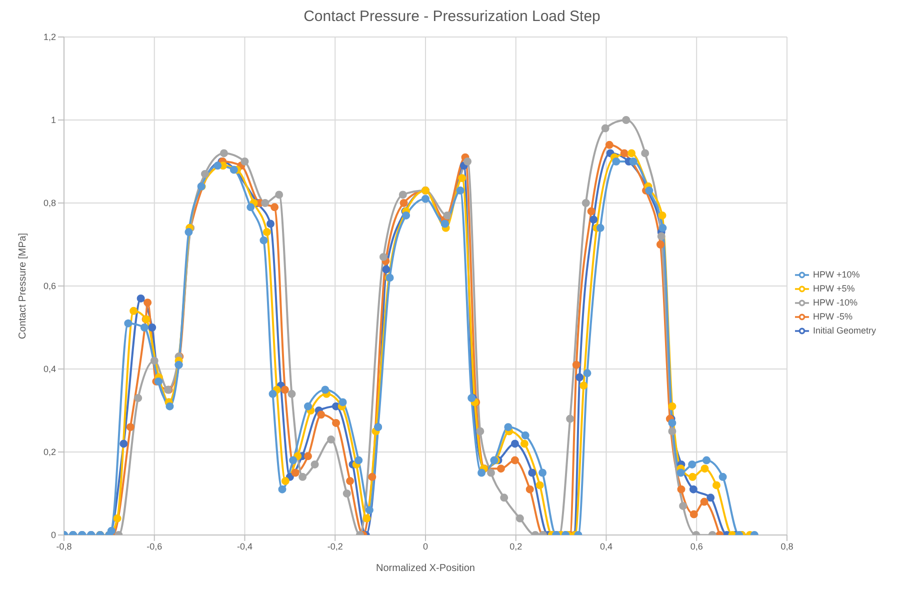 The image size is (904, 594). Describe the element at coordinates (844, 330) in the screenshot. I see `legend-label: Initial Geometry` at that location.